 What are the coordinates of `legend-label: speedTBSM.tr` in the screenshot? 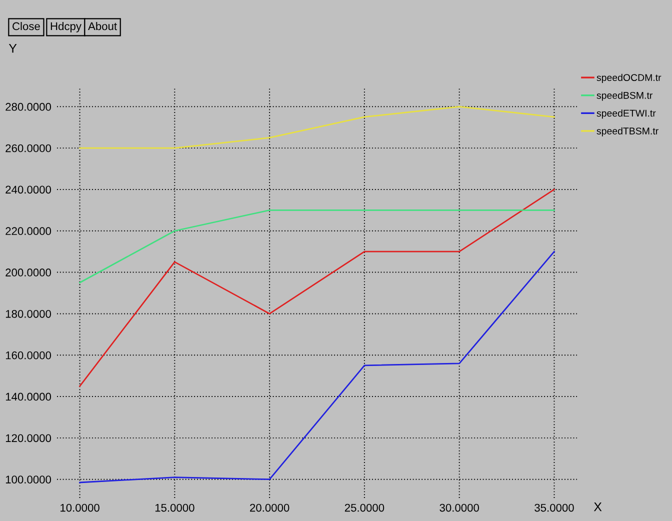 It's located at (627, 131).